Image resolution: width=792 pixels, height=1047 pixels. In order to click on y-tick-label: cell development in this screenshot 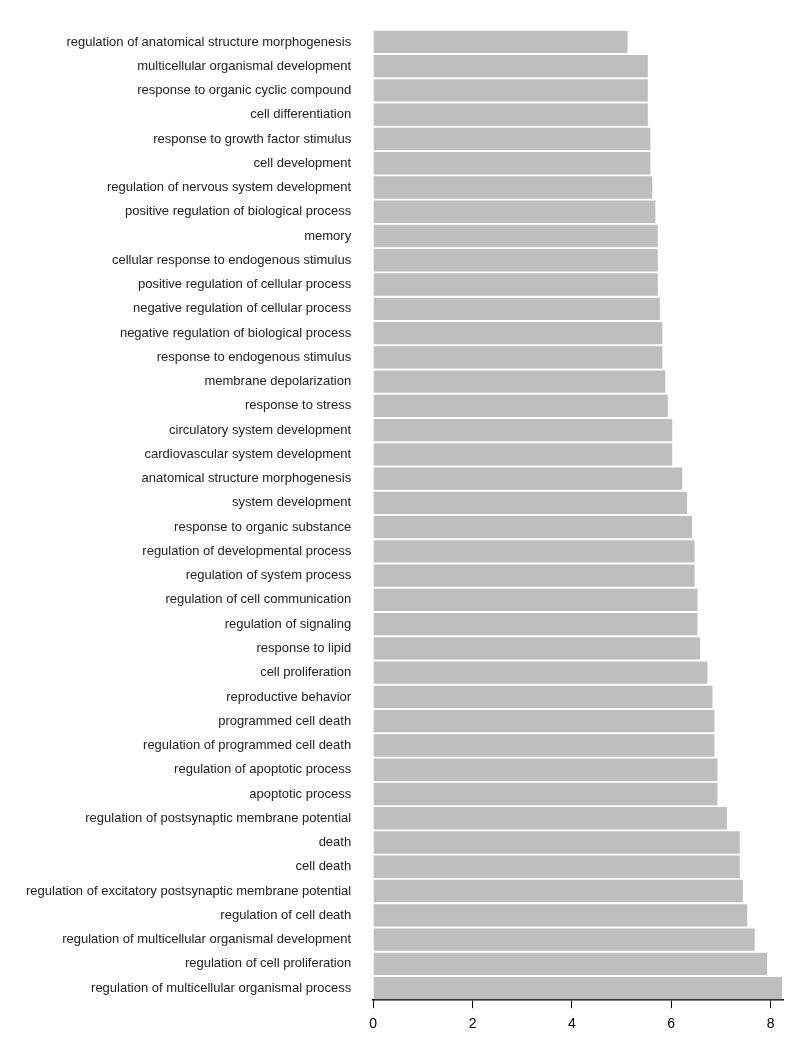, I will do `click(302, 162)`.